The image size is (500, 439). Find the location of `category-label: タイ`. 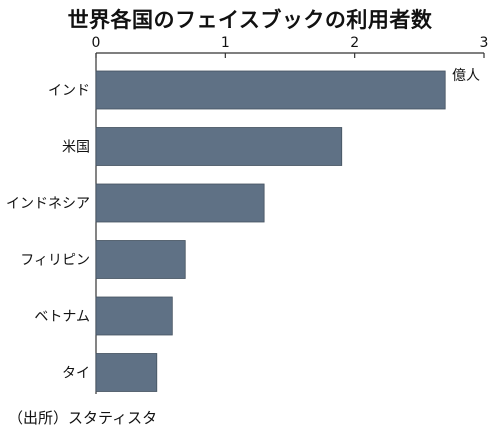

category-label: タイ is located at coordinates (76, 374).